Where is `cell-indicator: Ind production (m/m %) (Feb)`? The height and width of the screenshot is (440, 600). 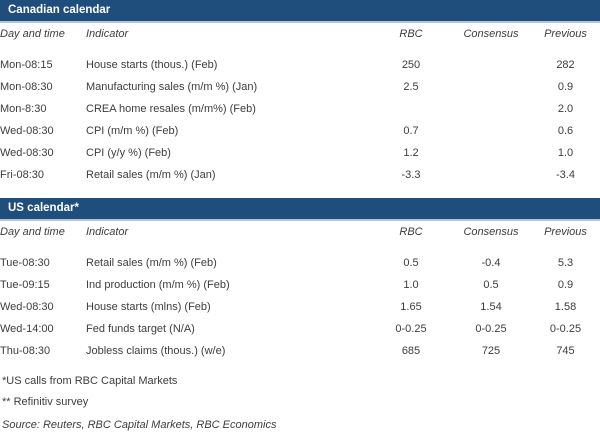
cell-indicator: Ind production (m/m %) (Feb) is located at coordinates (158, 285).